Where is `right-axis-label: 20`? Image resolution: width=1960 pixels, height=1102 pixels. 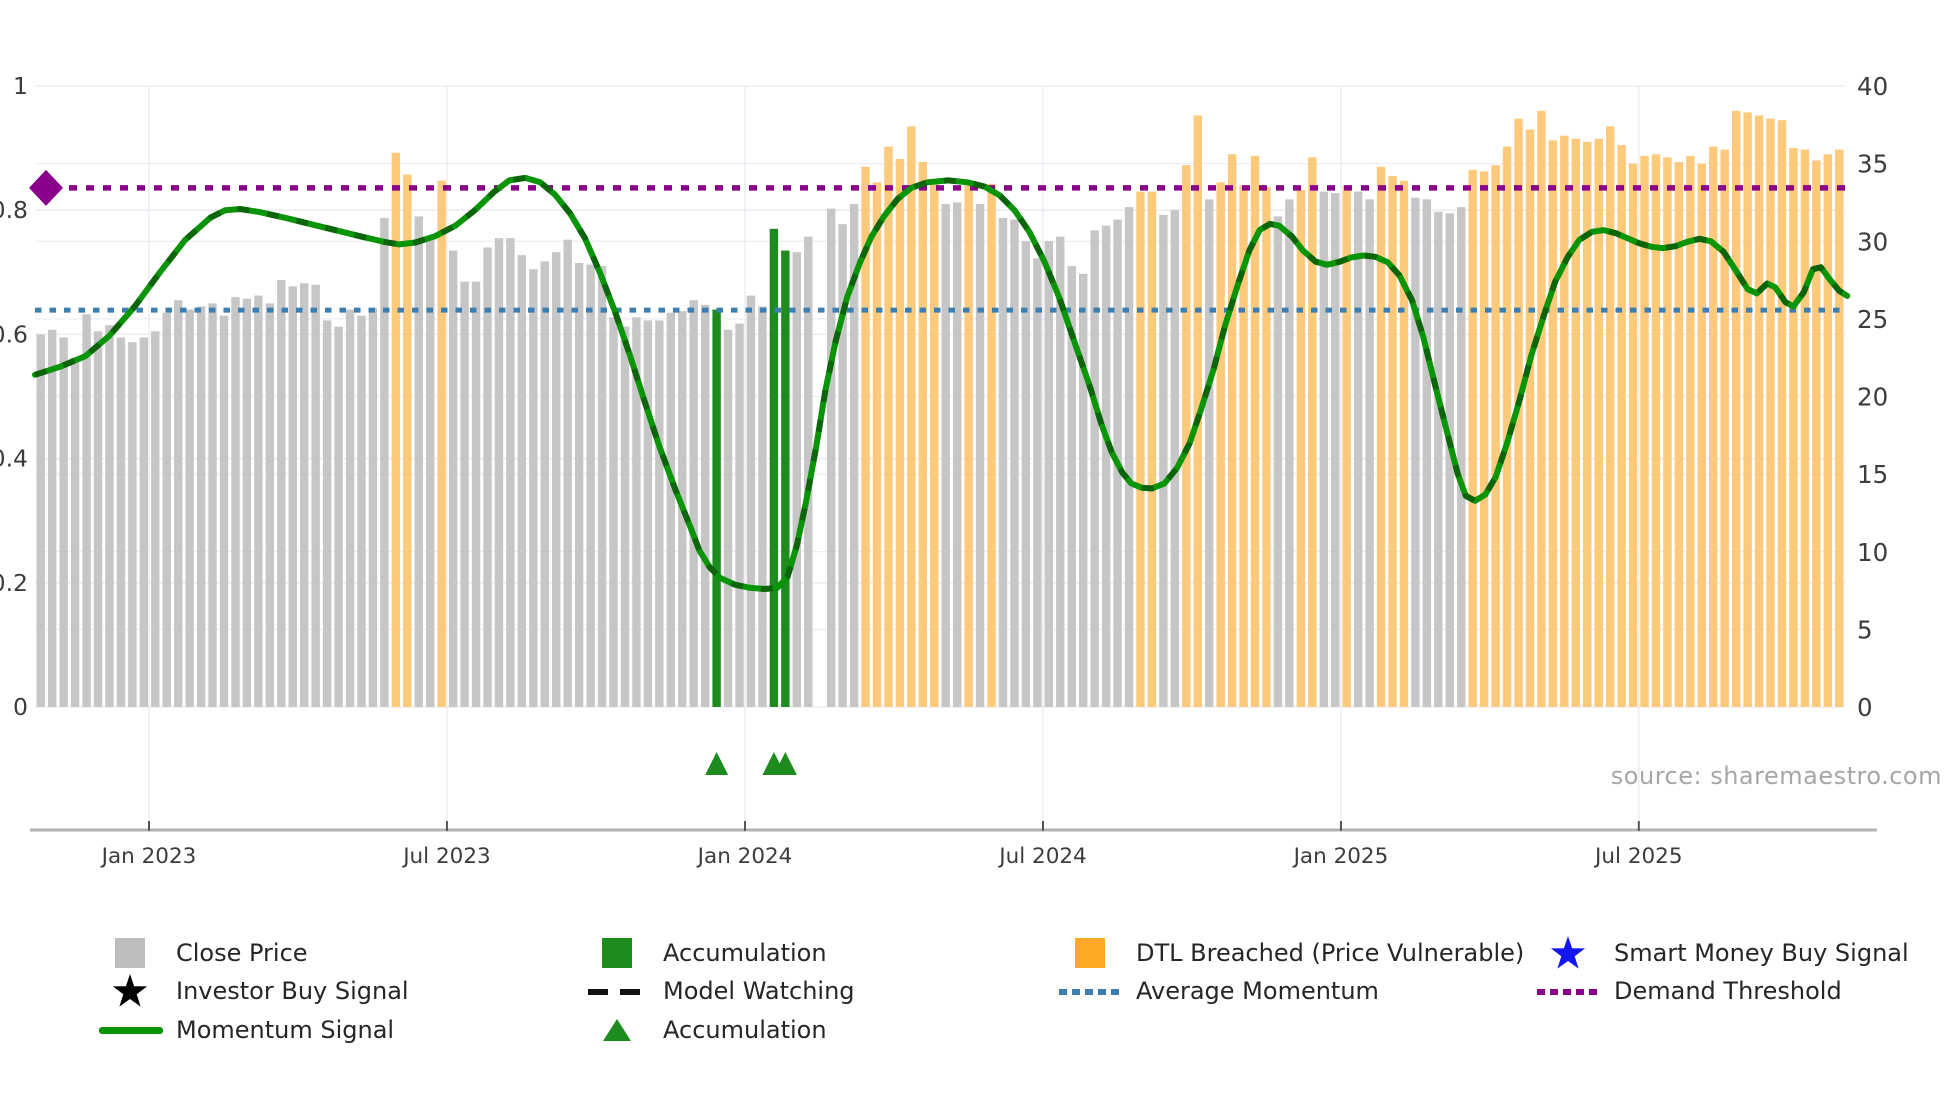
right-axis-label: 20 is located at coordinates (1872, 397).